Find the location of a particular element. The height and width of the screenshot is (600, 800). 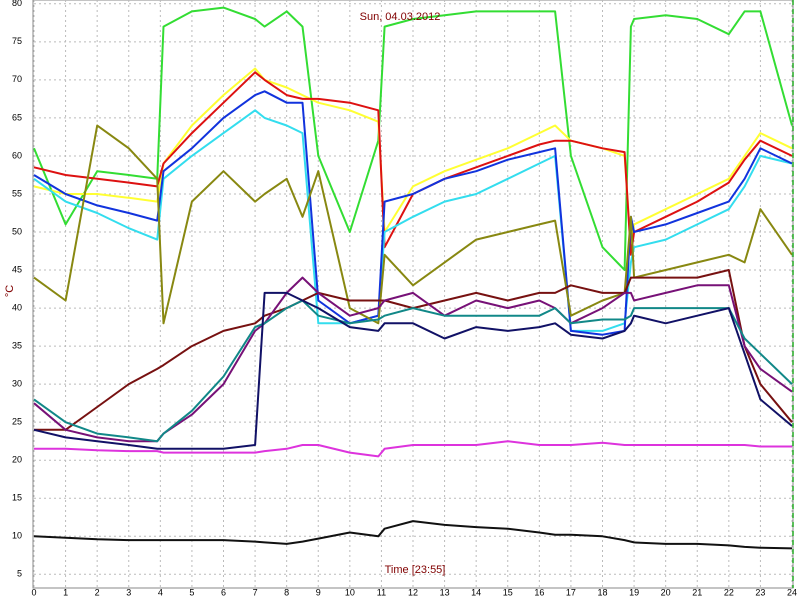

x-tick-label: 1 is located at coordinates (65, 592).